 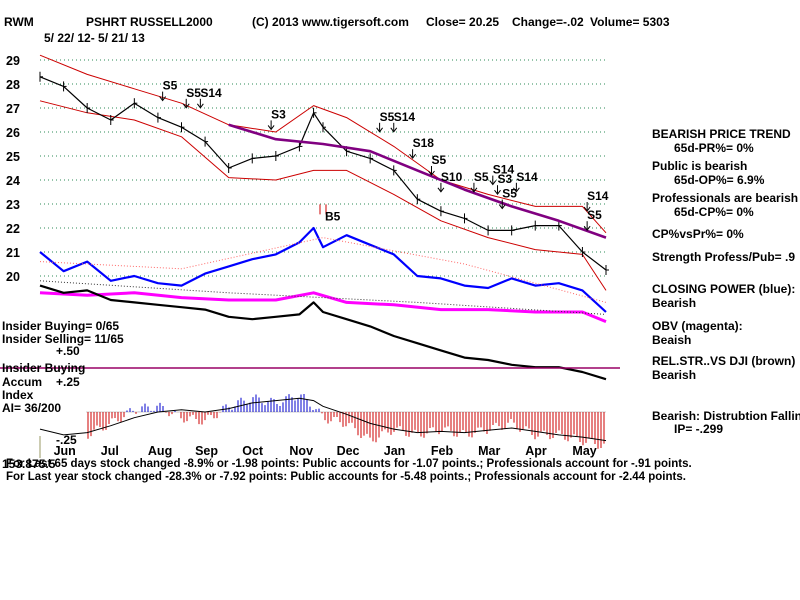 I want to click on cp-vs-pr: CP%vsPr%= 0%, so click(x=698, y=234).